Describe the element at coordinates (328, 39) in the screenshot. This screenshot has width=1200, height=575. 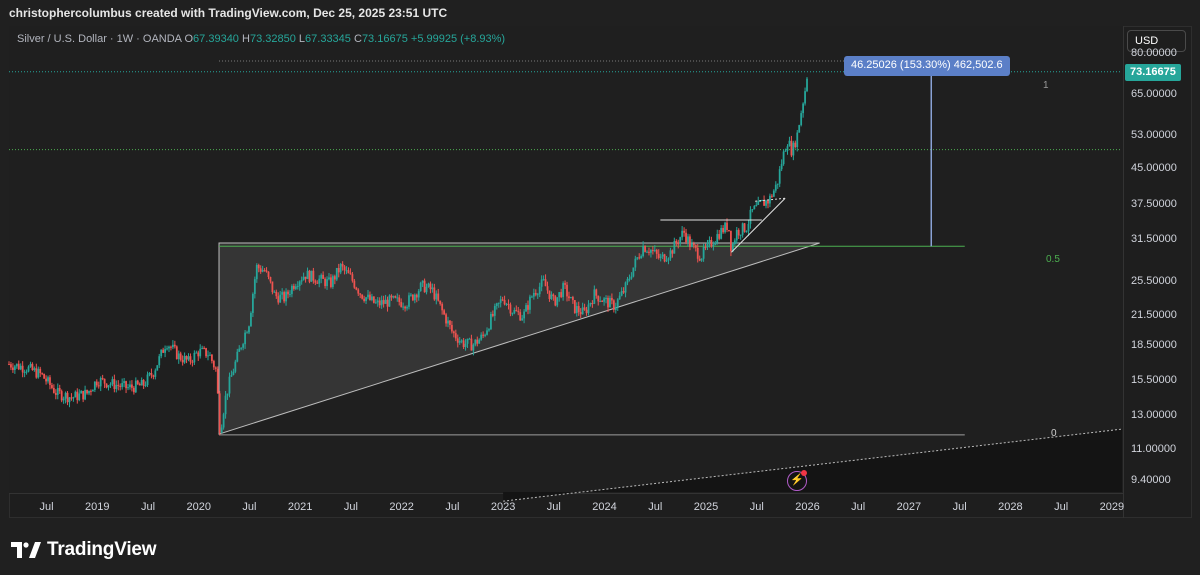
I see `low-value: 67.33345` at that location.